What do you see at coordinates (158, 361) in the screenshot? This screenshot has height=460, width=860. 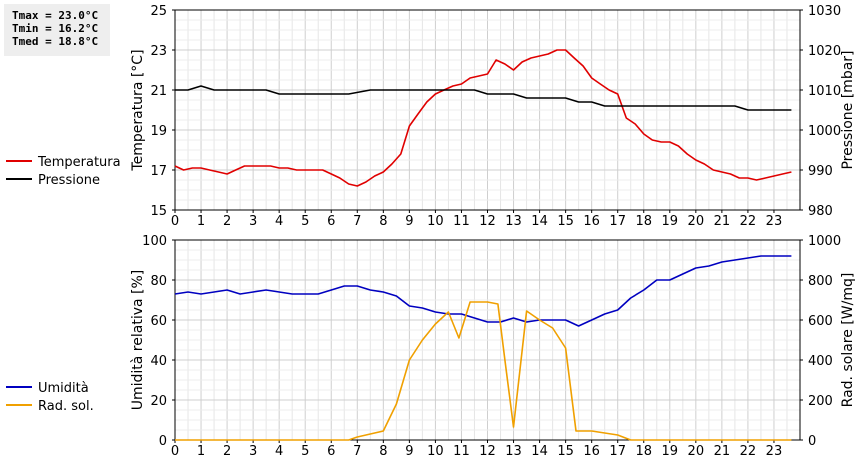 I see `y-tick-label-left: 40` at bounding box center [158, 361].